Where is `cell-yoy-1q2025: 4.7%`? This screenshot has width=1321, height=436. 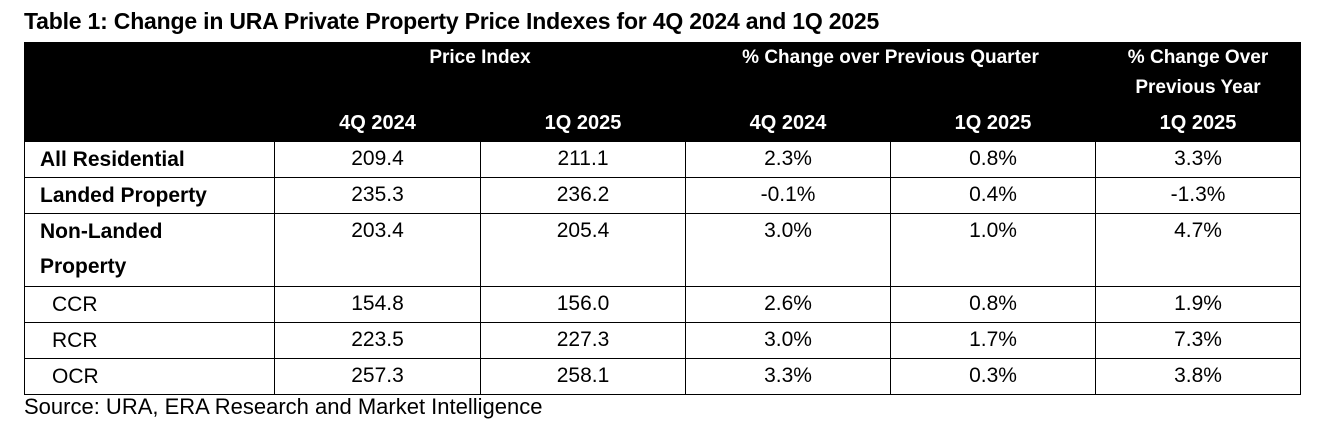 cell-yoy-1q2025: 4.7% is located at coordinates (1198, 250).